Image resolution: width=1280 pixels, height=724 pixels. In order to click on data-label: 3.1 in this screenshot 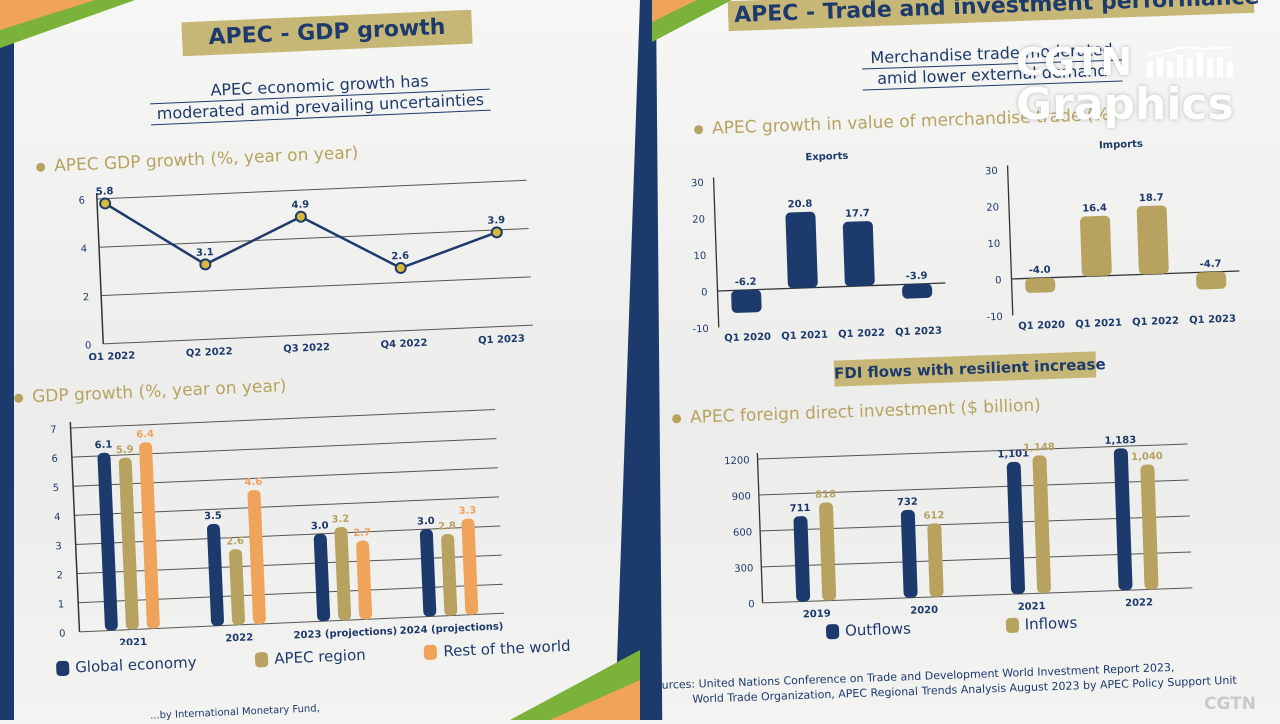, I will do `click(205, 253)`.